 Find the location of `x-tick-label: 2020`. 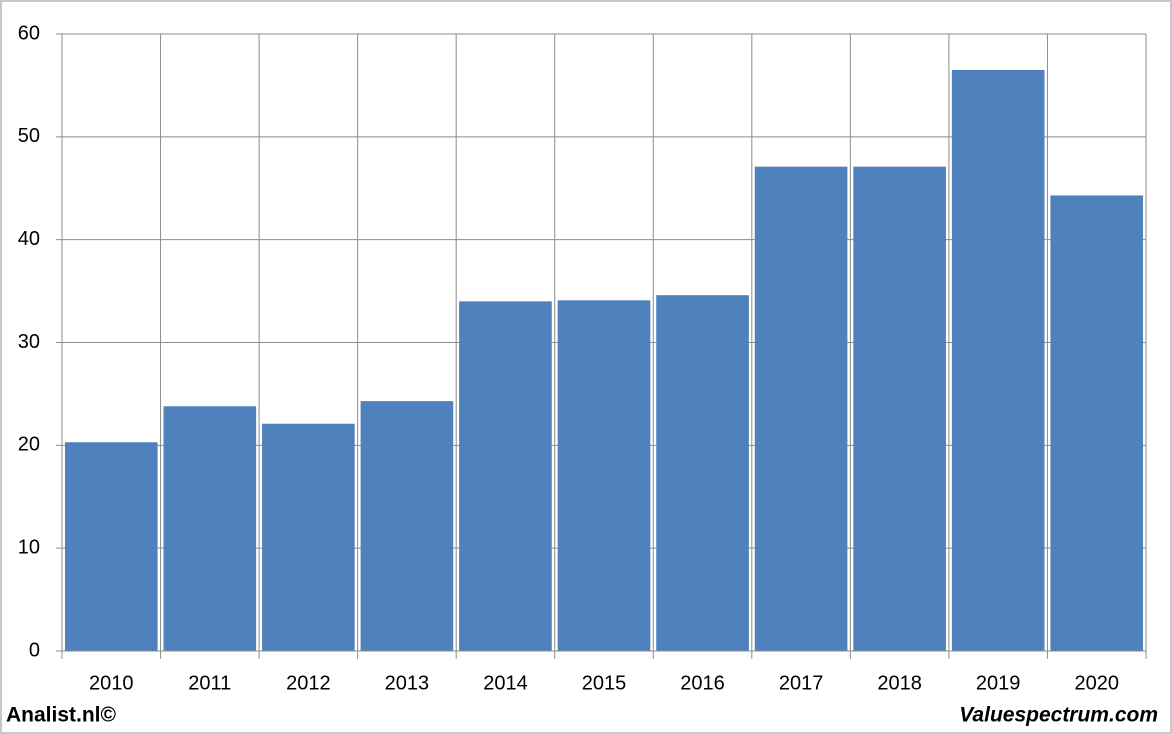

x-tick-label: 2020 is located at coordinates (1096, 683).